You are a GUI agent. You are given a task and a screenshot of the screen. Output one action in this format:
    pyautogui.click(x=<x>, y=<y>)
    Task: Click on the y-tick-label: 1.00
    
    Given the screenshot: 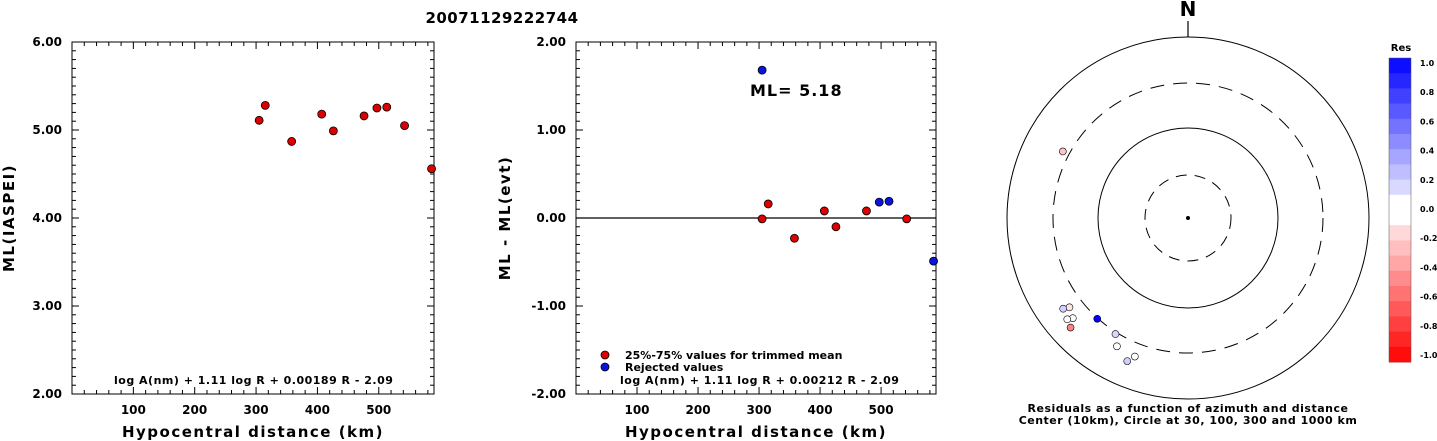 What is the action you would take?
    pyautogui.click(x=551, y=130)
    